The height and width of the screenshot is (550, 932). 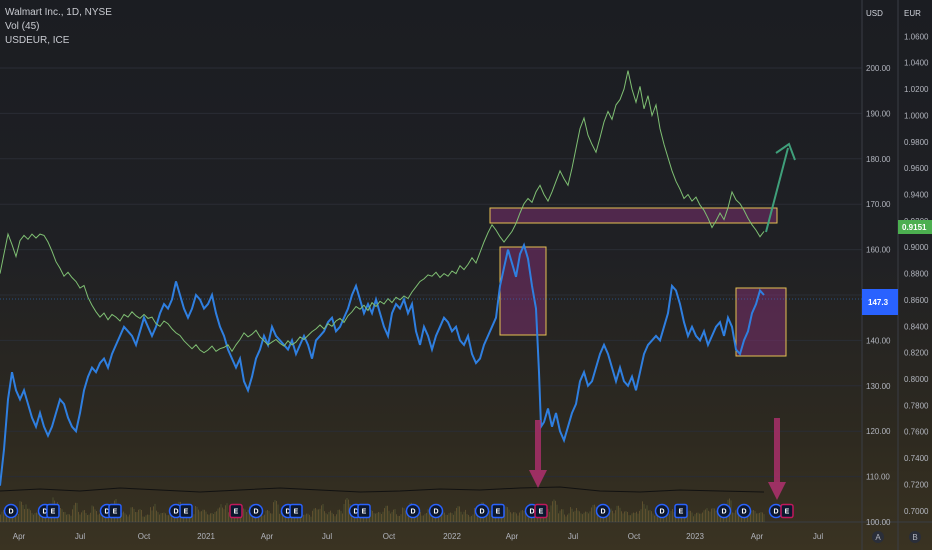 What do you see at coordinates (482, 511) in the screenshot?
I see `dividend-event-icon` at bounding box center [482, 511].